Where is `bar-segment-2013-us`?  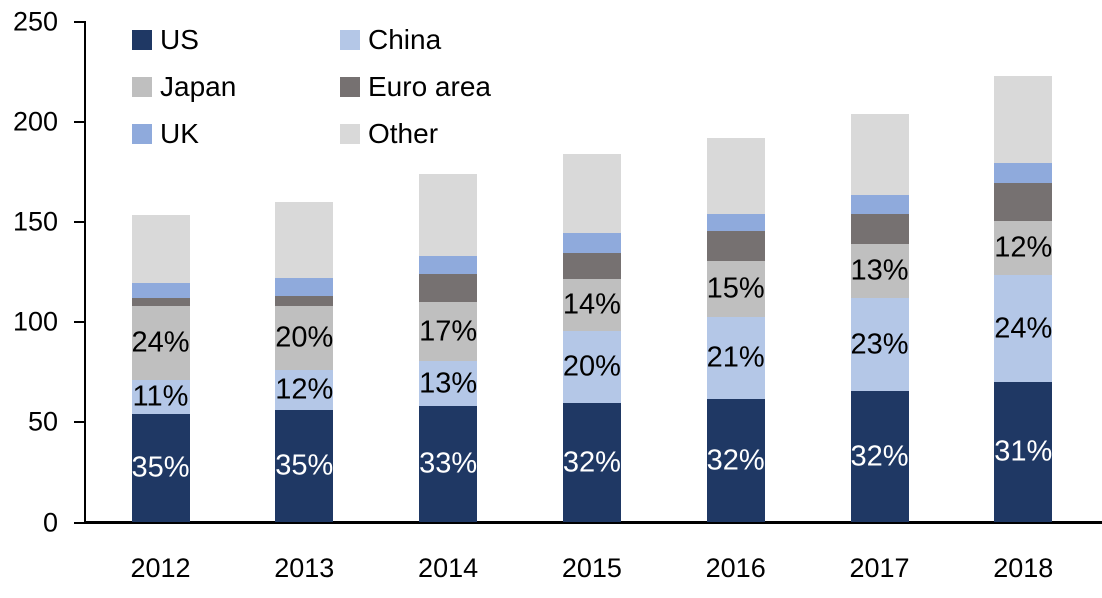 bar-segment-2013-us is located at coordinates (304, 466).